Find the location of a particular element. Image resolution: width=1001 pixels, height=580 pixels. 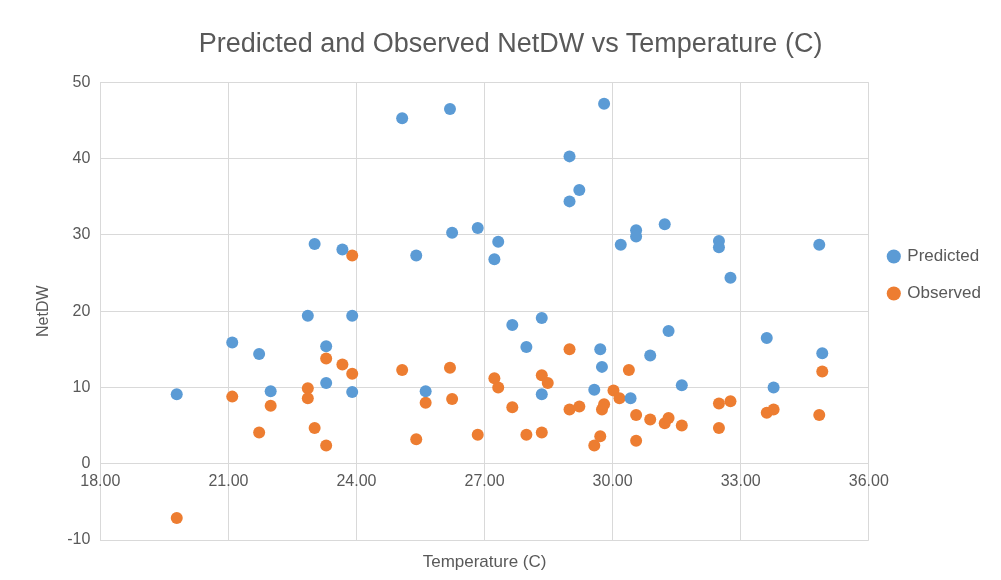

x-tick-label: 36.00 is located at coordinates (868, 480).